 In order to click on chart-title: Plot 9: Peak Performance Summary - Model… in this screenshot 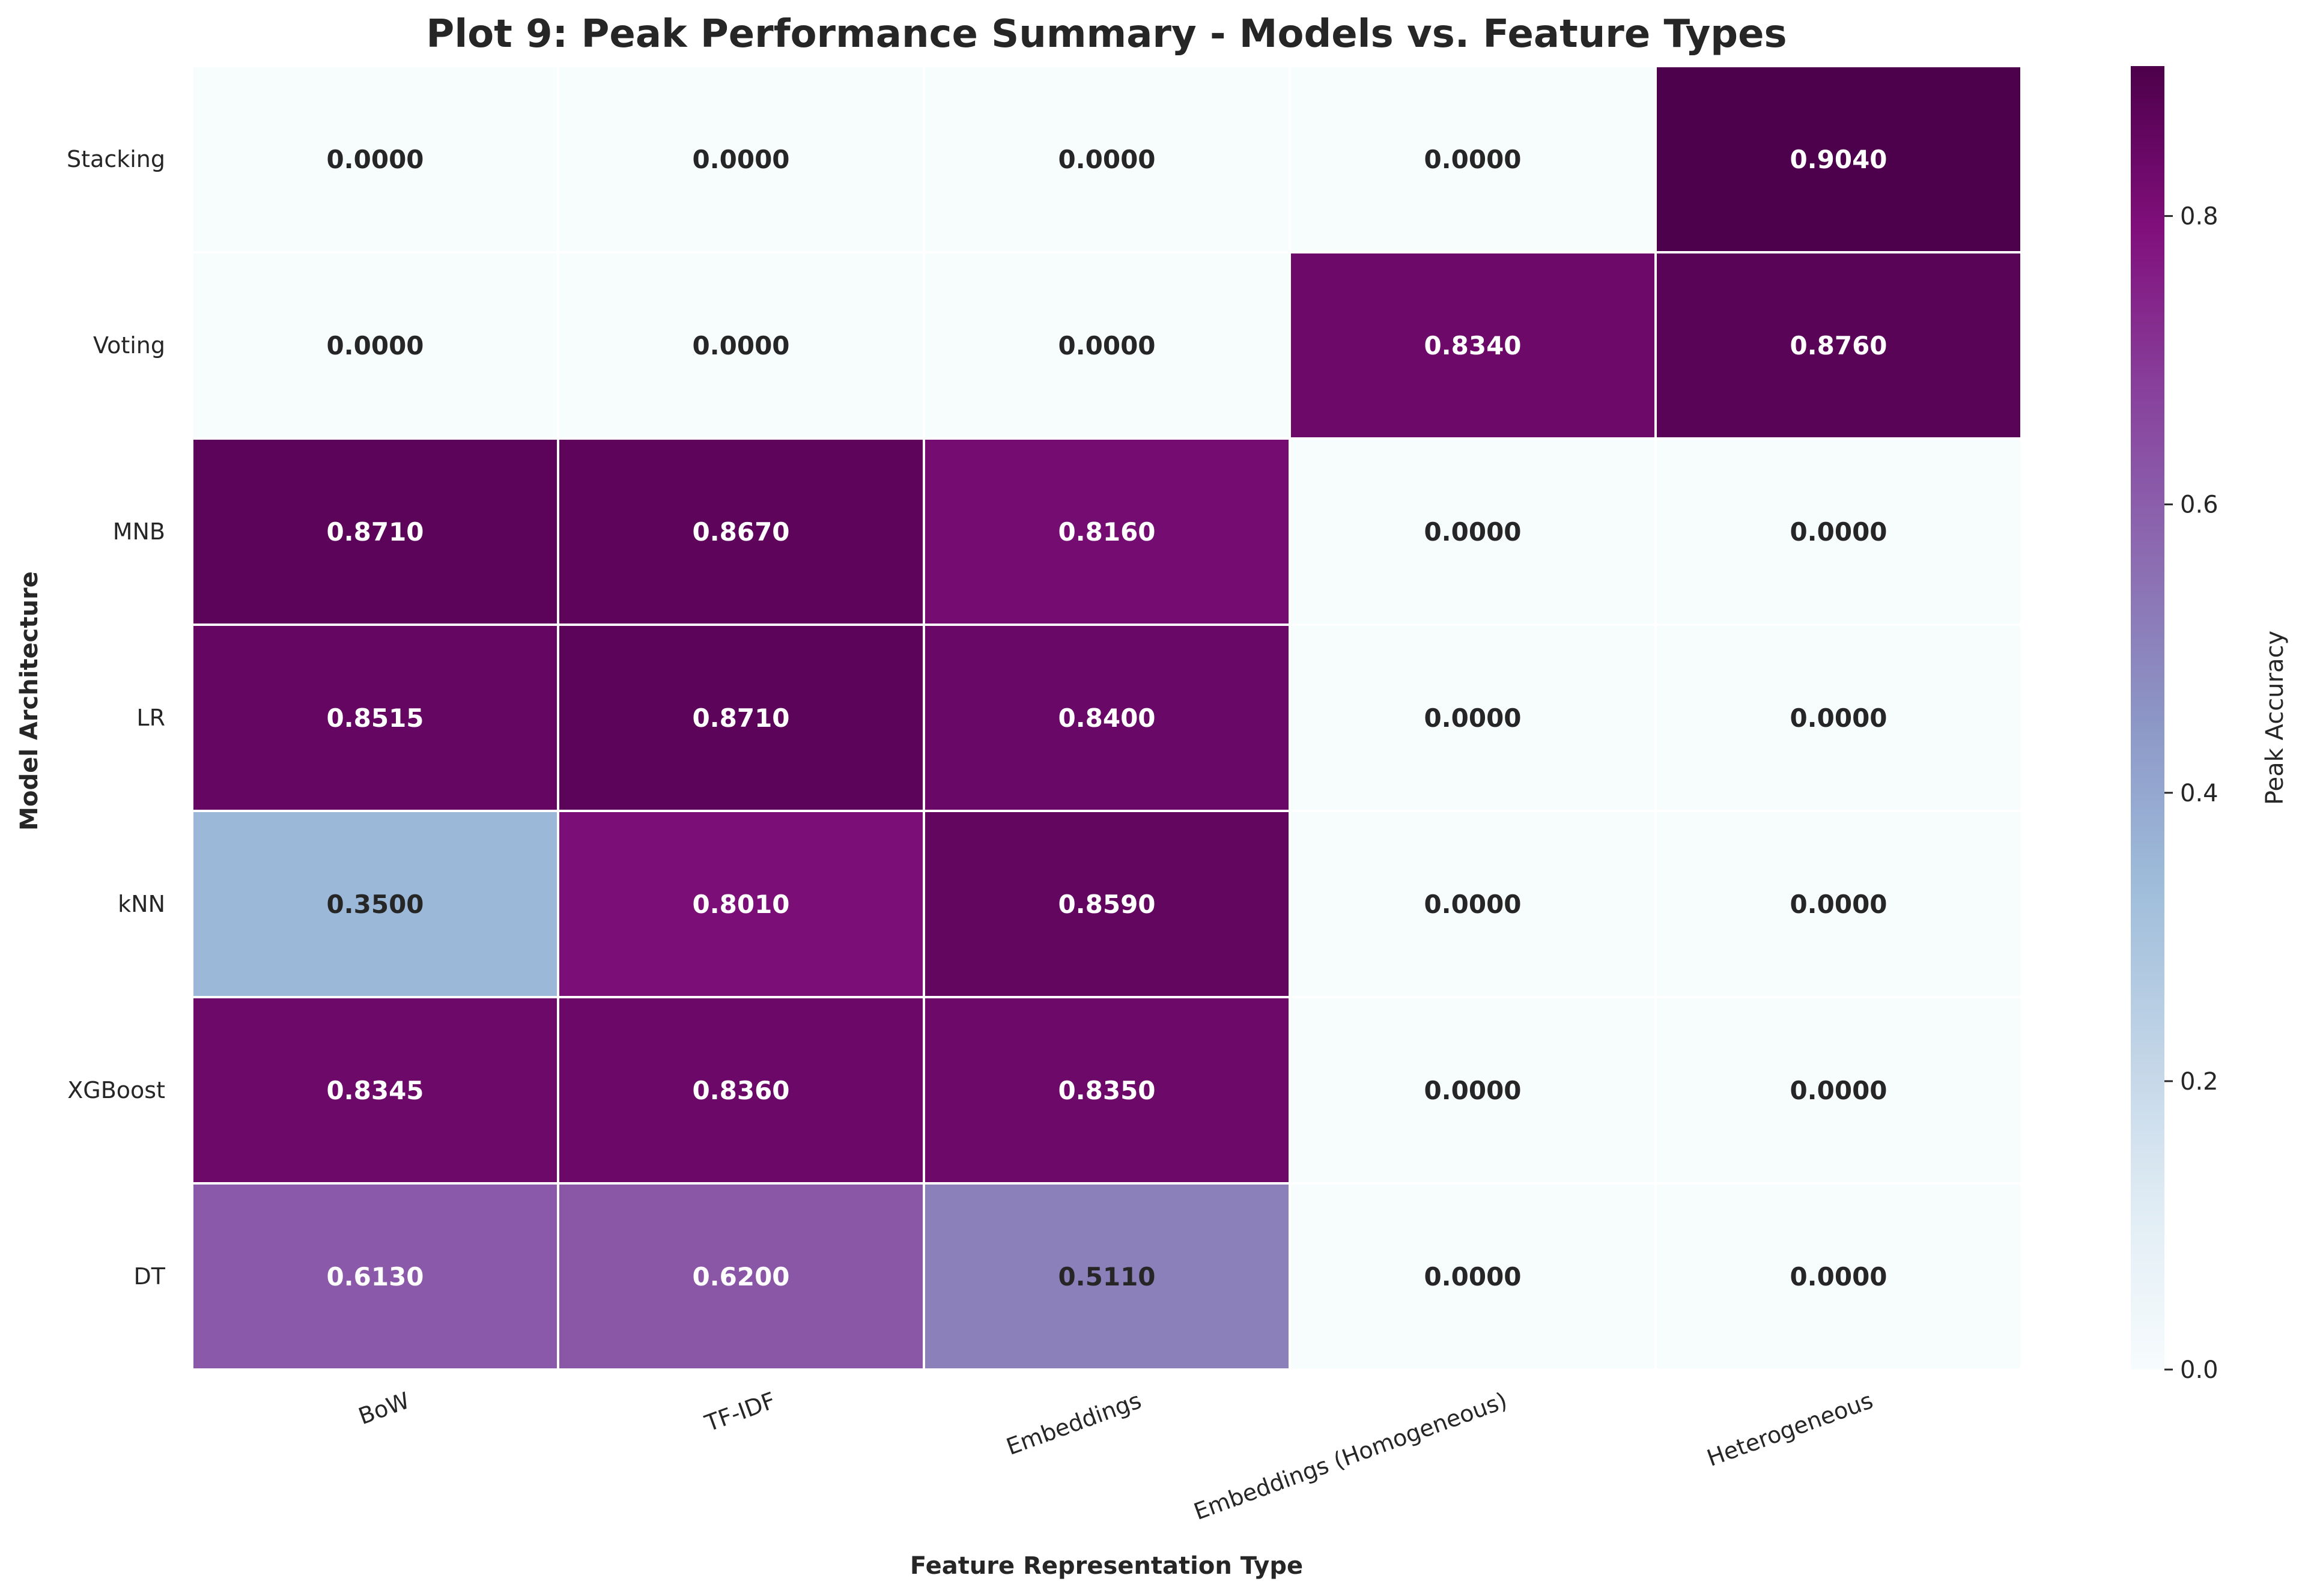, I will do `click(1106, 34)`.